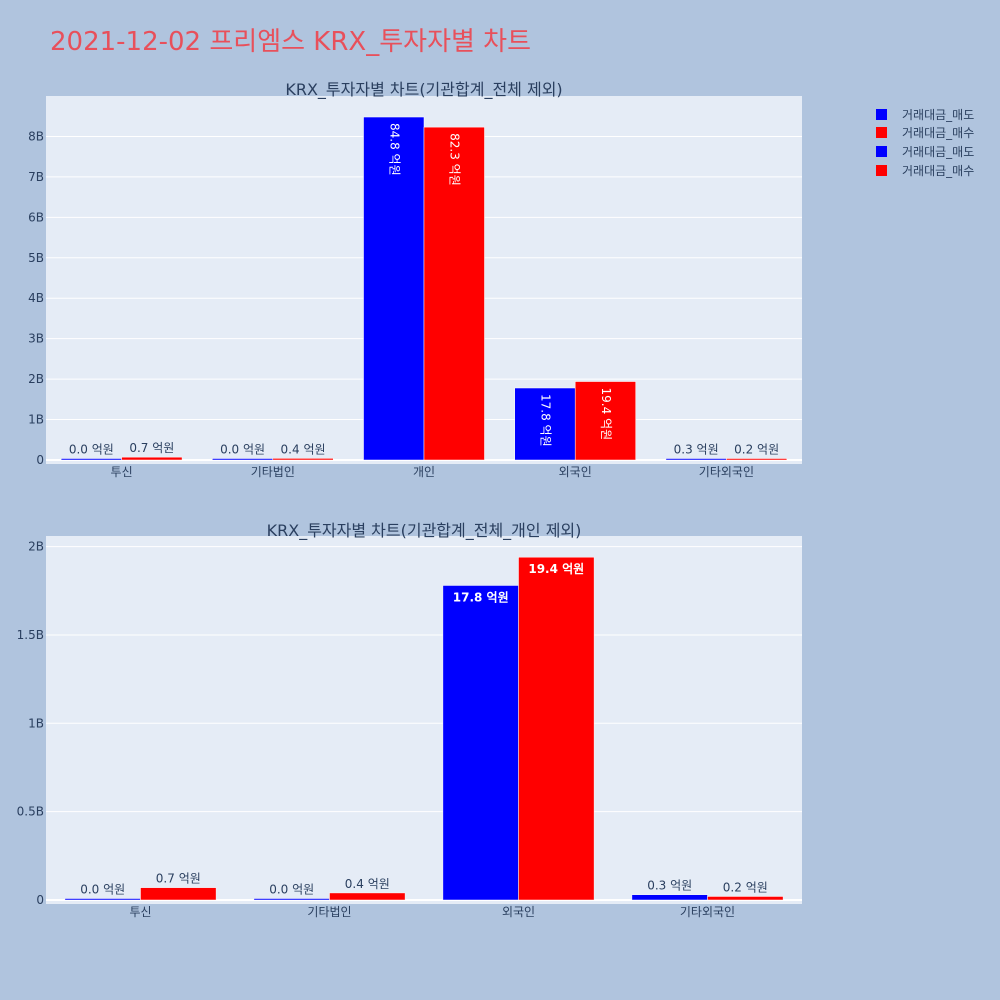  I want to click on y-tick-label: 4B, so click(36, 298).